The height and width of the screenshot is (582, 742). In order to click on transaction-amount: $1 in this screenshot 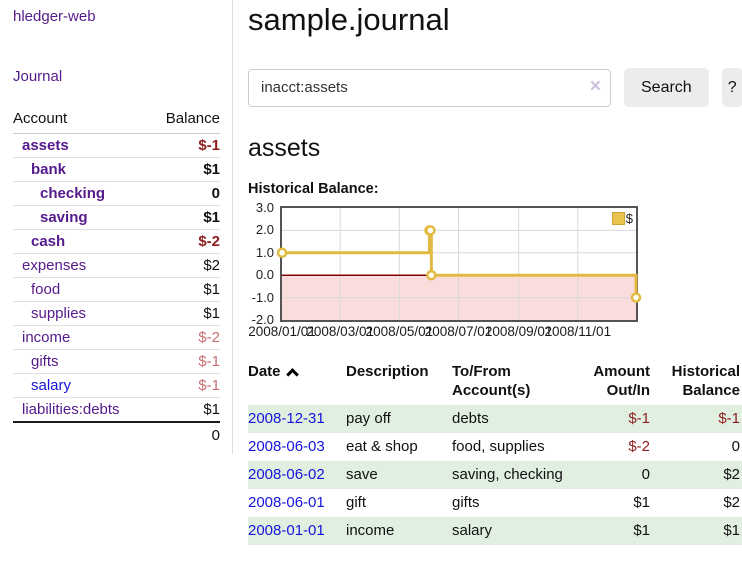, I will do `click(641, 502)`.